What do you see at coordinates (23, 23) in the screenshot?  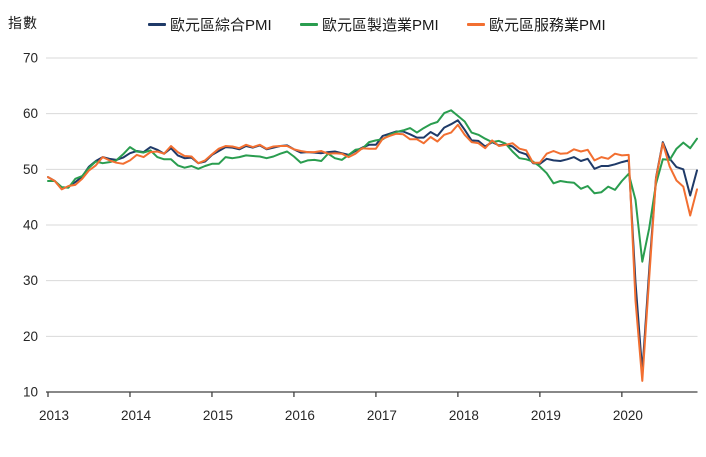 I see `y-axis-title: 指數` at bounding box center [23, 23].